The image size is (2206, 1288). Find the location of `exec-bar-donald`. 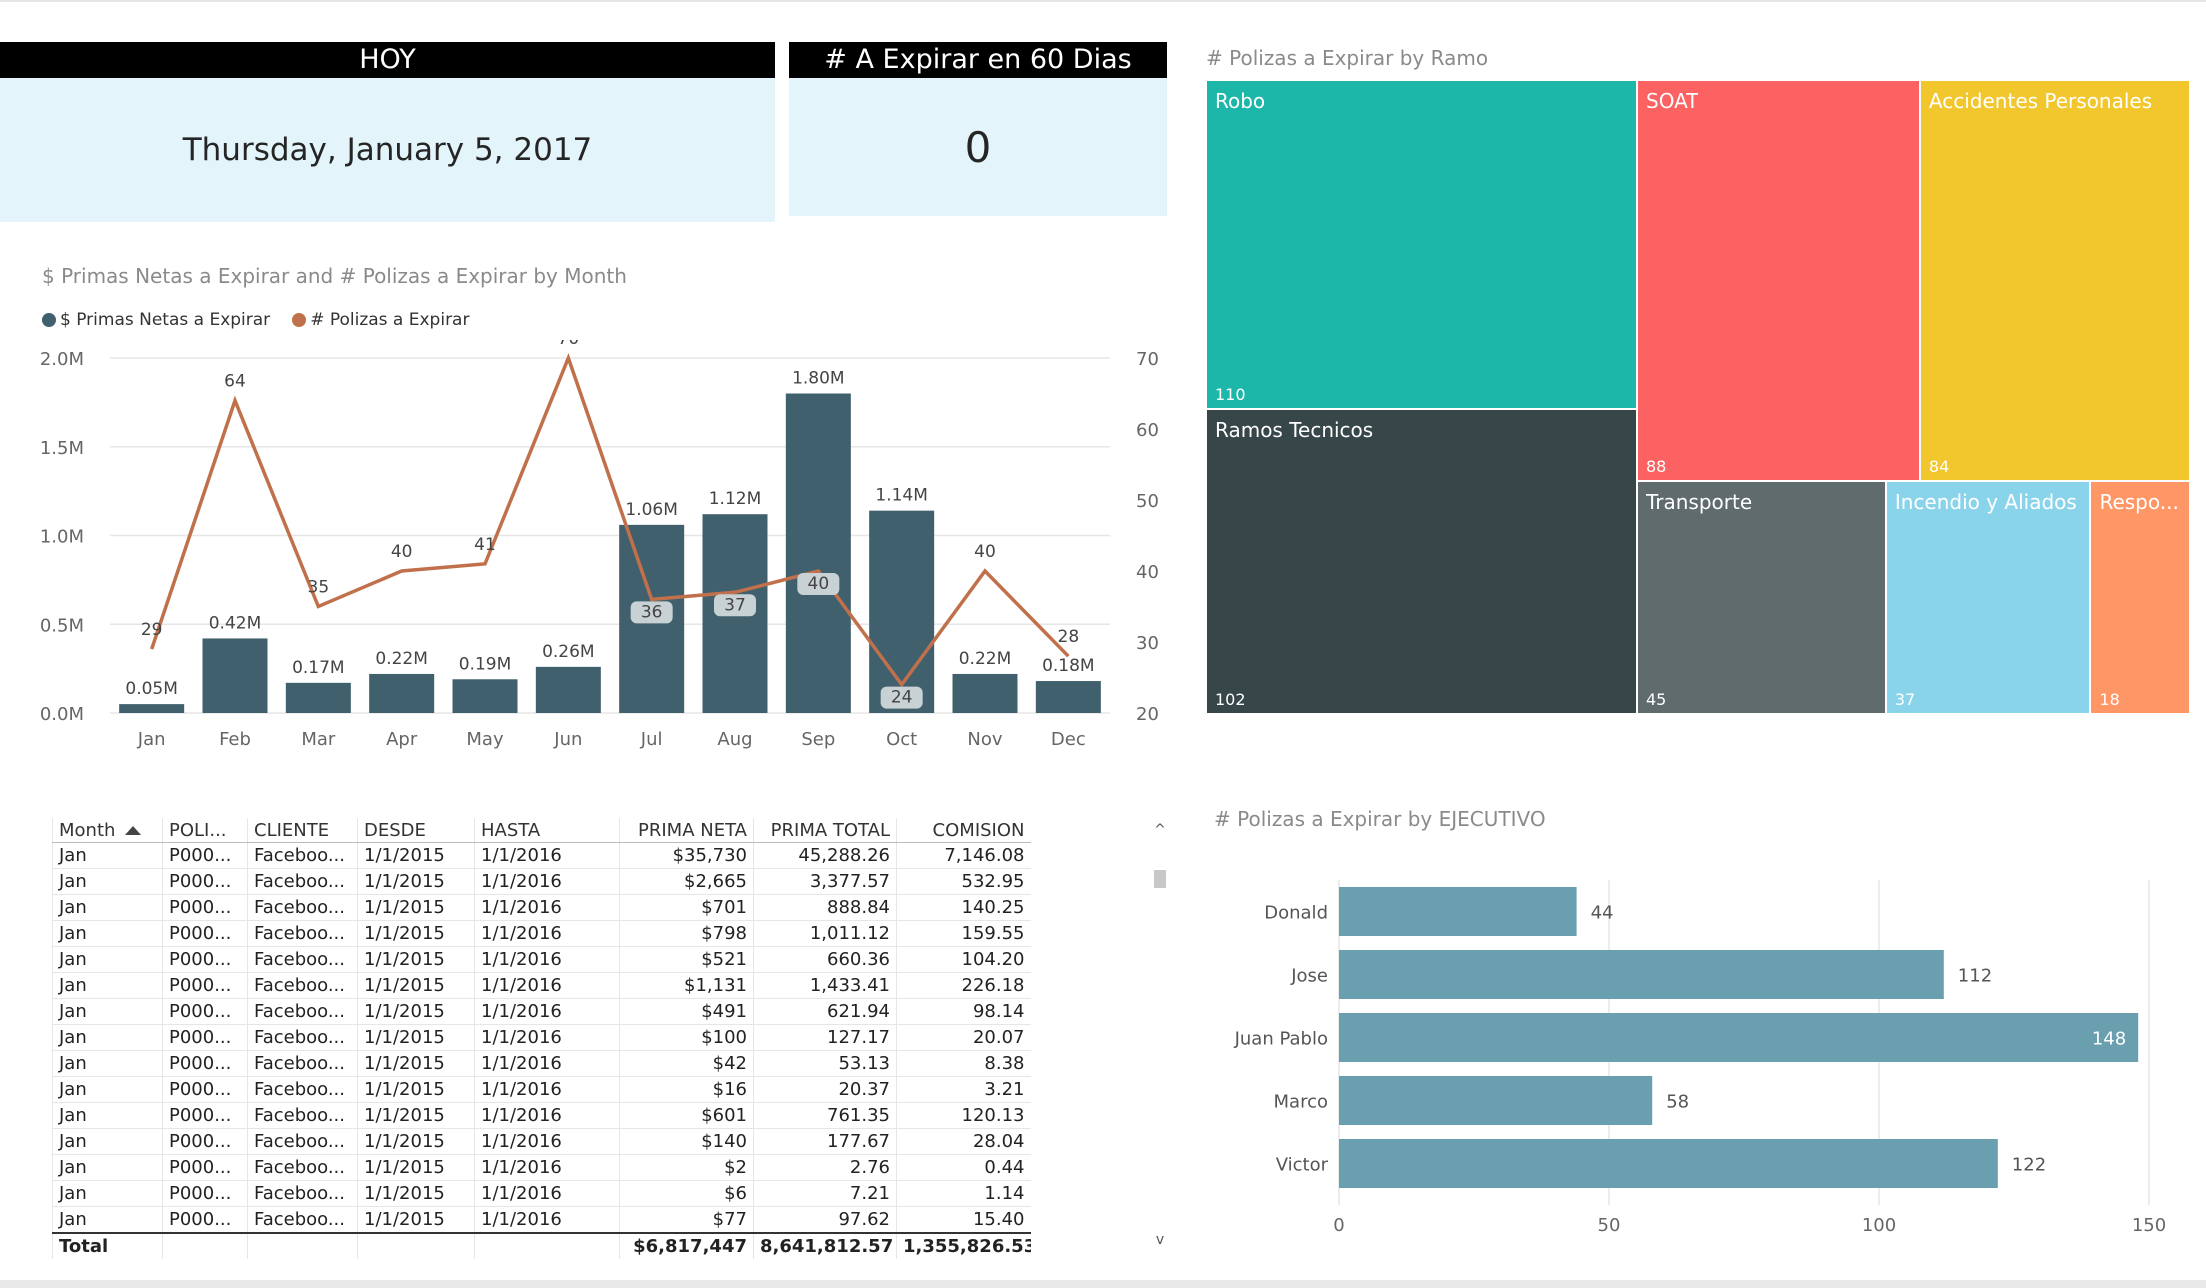

exec-bar-donald is located at coordinates (1458, 911).